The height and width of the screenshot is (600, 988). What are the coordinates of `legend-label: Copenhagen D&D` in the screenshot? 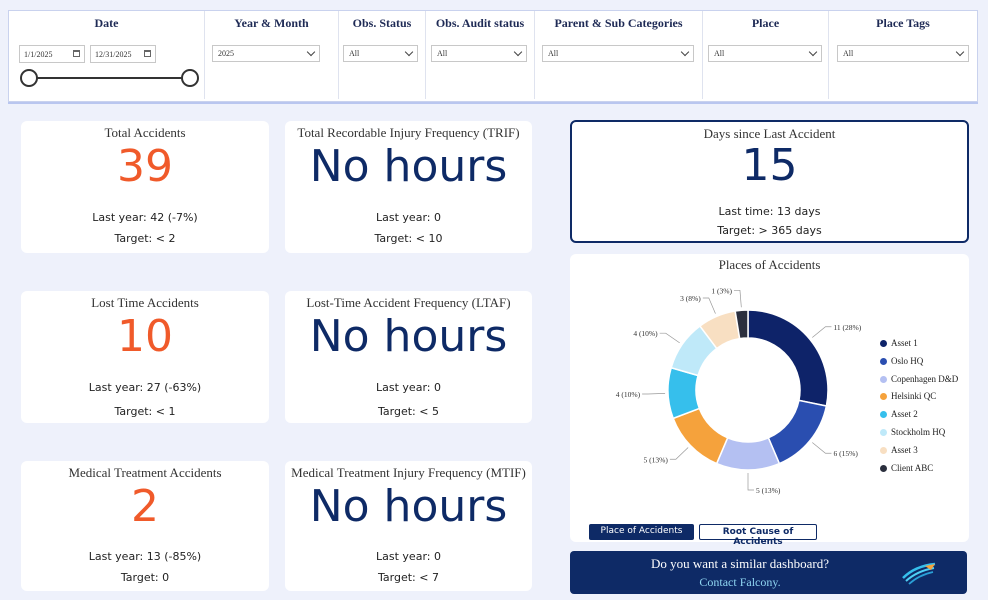 It's located at (925, 378).